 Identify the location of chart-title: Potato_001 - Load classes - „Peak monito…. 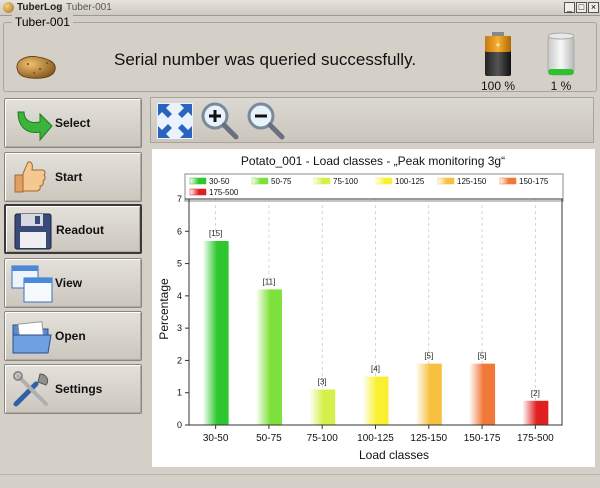
(373, 161).